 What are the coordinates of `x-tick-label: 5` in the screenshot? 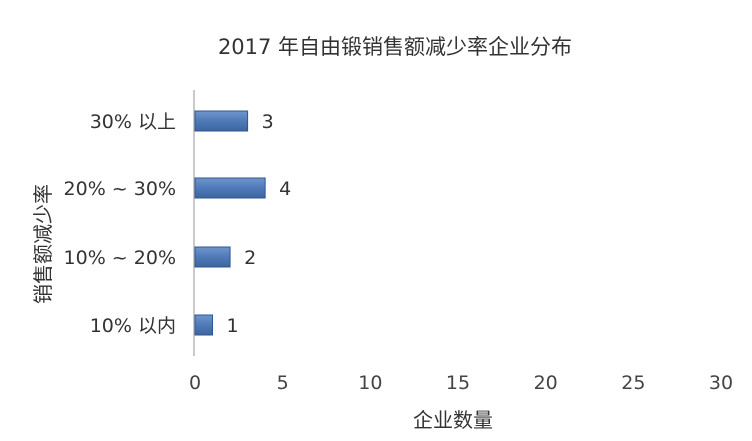 It's located at (283, 383).